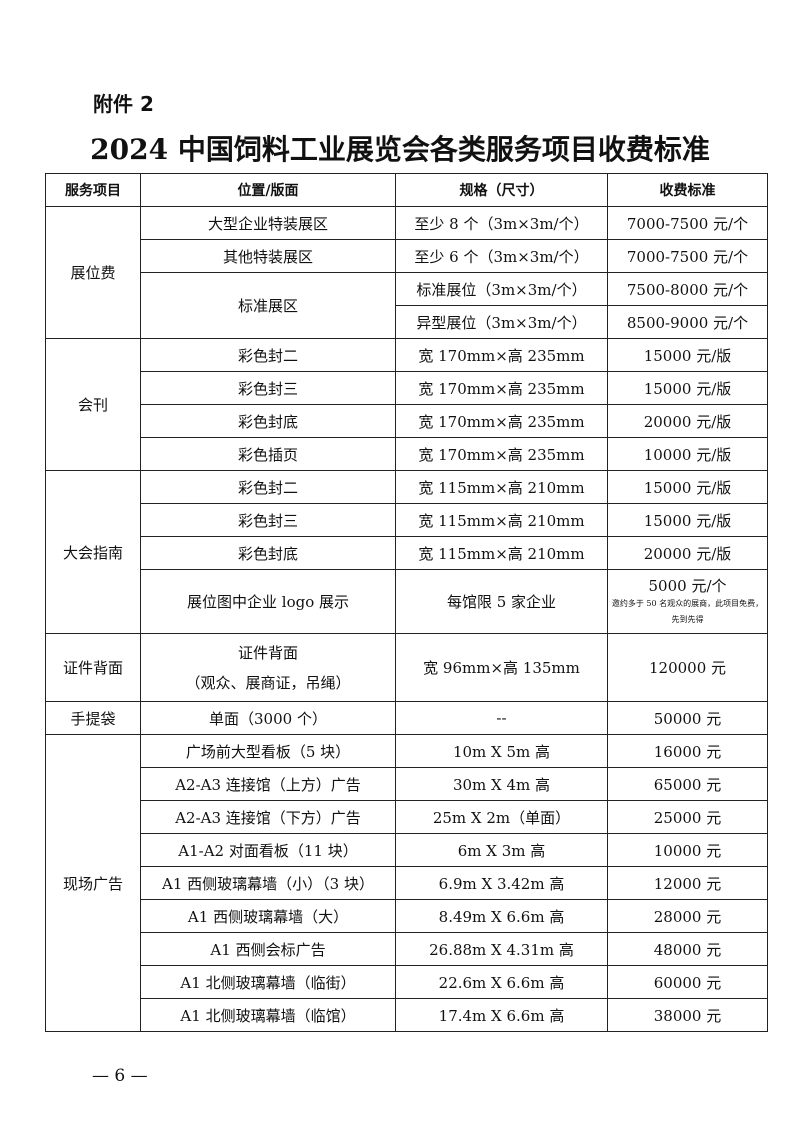  I want to click on table-row: 彩色封底宽 170mm×高 235mm 20000 元/版, so click(407, 421).